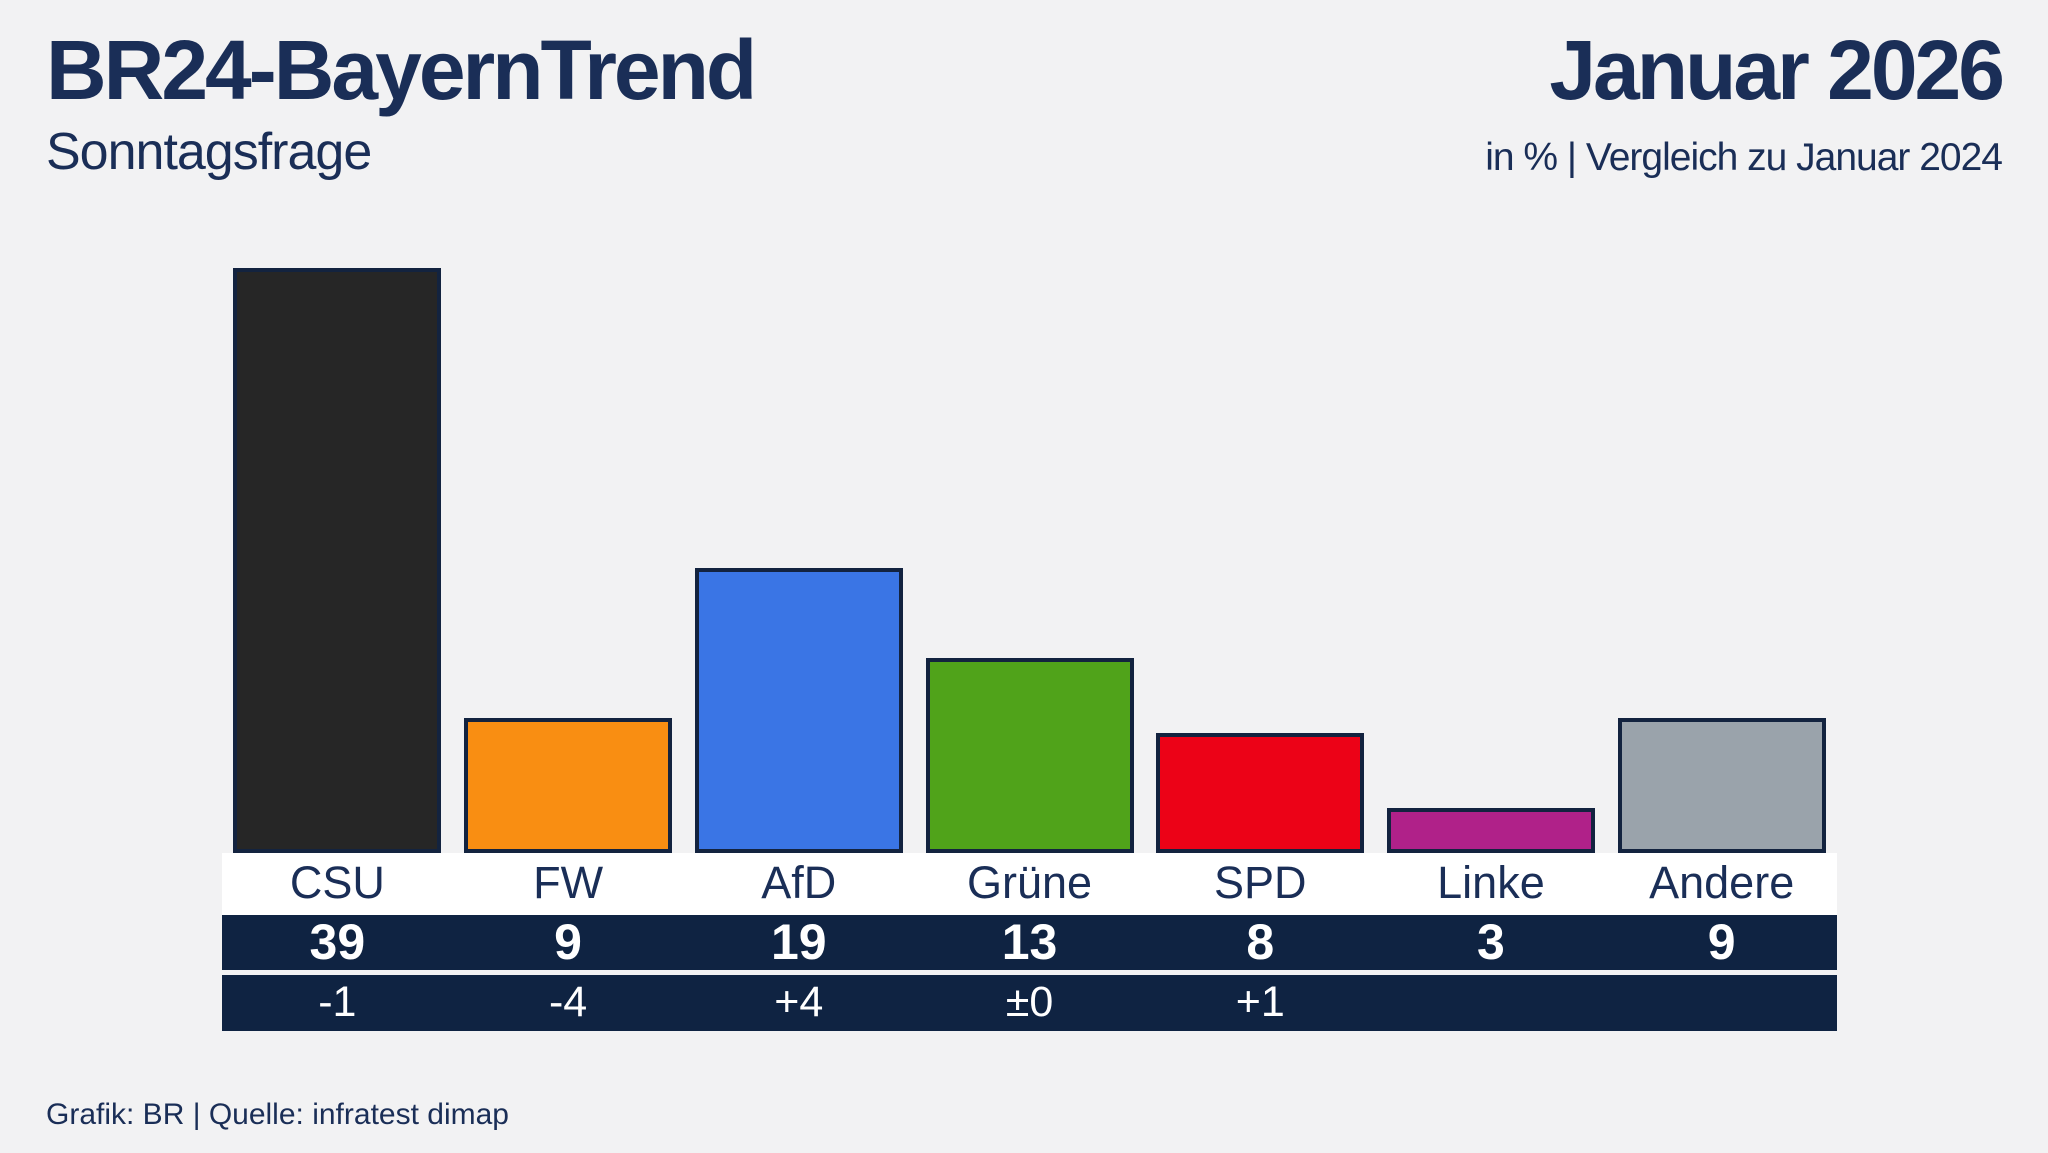 This screenshot has width=2048, height=1153. What do you see at coordinates (1491, 559) in the screenshot?
I see `bar-column-linke` at bounding box center [1491, 559].